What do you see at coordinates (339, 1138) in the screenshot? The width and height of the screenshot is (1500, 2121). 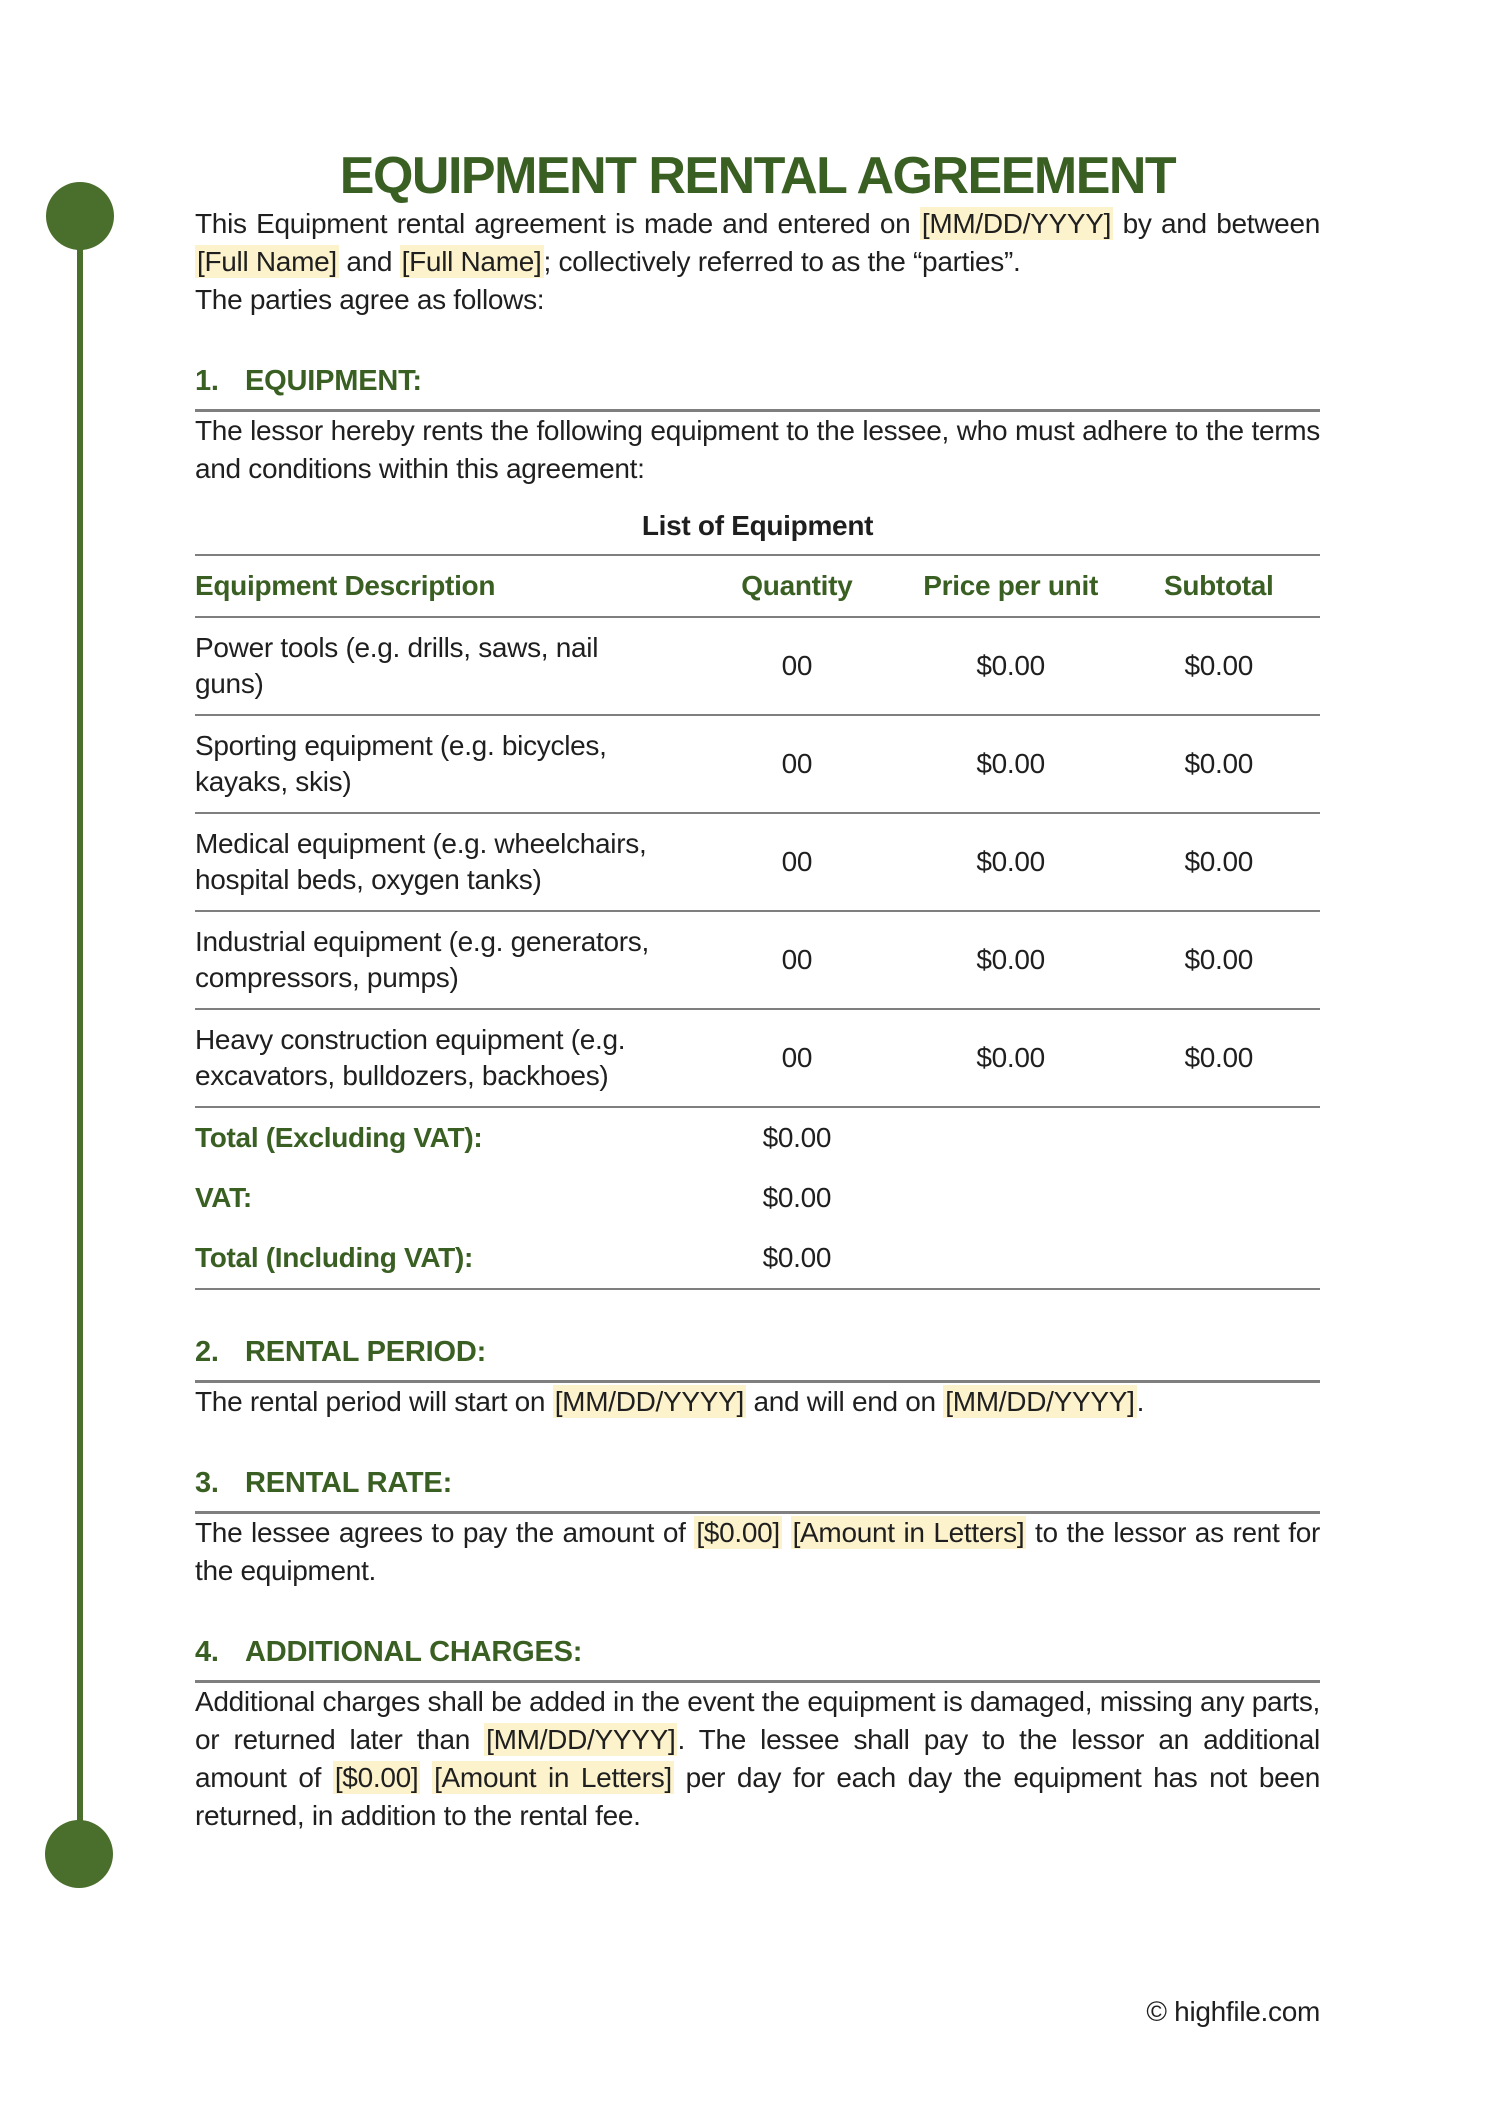 I see `total-excluding-vat-label: Total (Excluding VAT):` at bounding box center [339, 1138].